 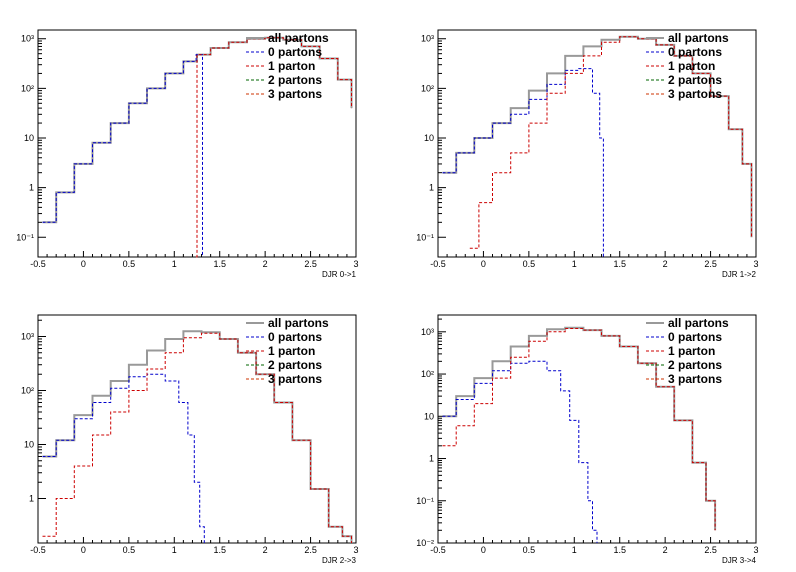 I want to click on series-all-partons, so click(x=579, y=428).